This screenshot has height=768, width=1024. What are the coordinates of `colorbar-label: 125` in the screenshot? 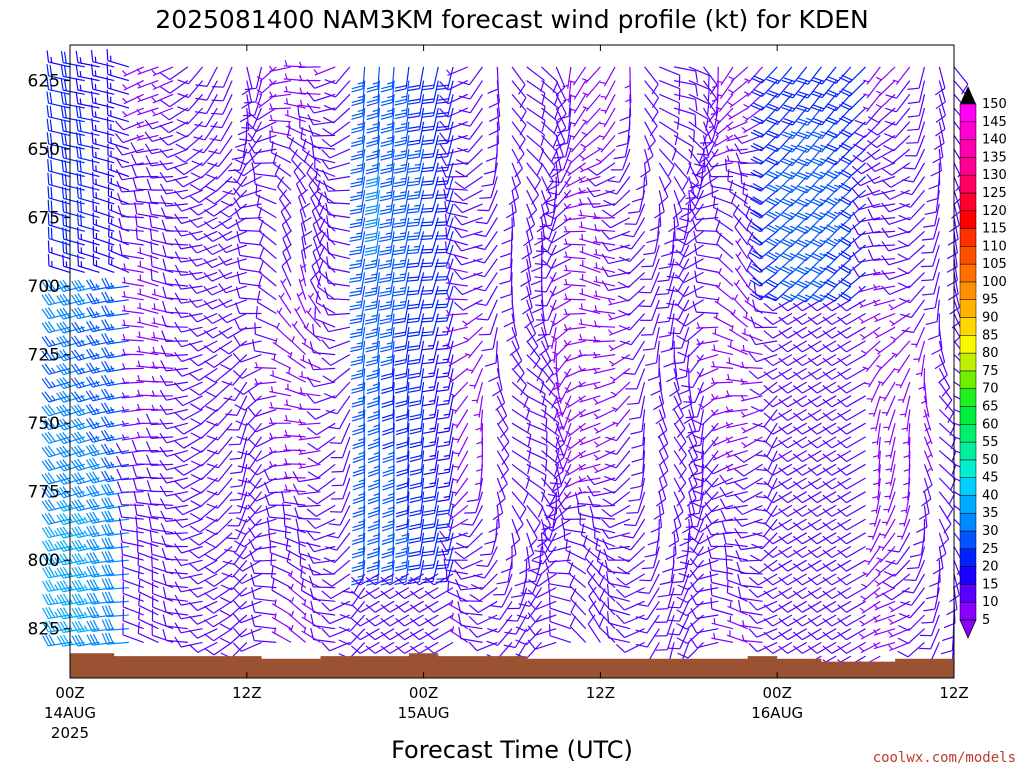 It's located at (994, 193).